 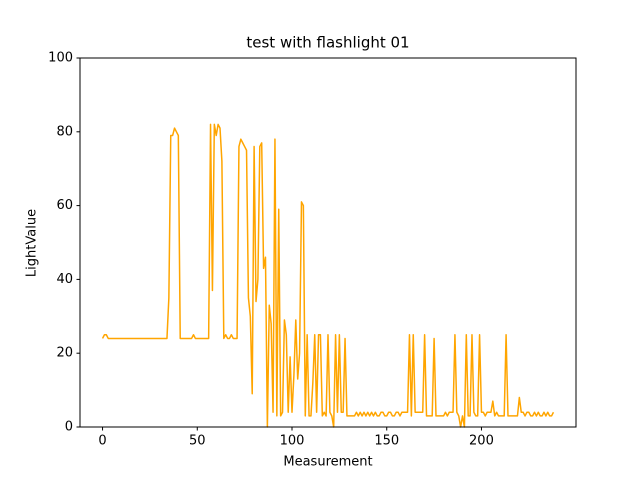 What do you see at coordinates (64, 279) in the screenshot?
I see `y-tick-label: 40` at bounding box center [64, 279].